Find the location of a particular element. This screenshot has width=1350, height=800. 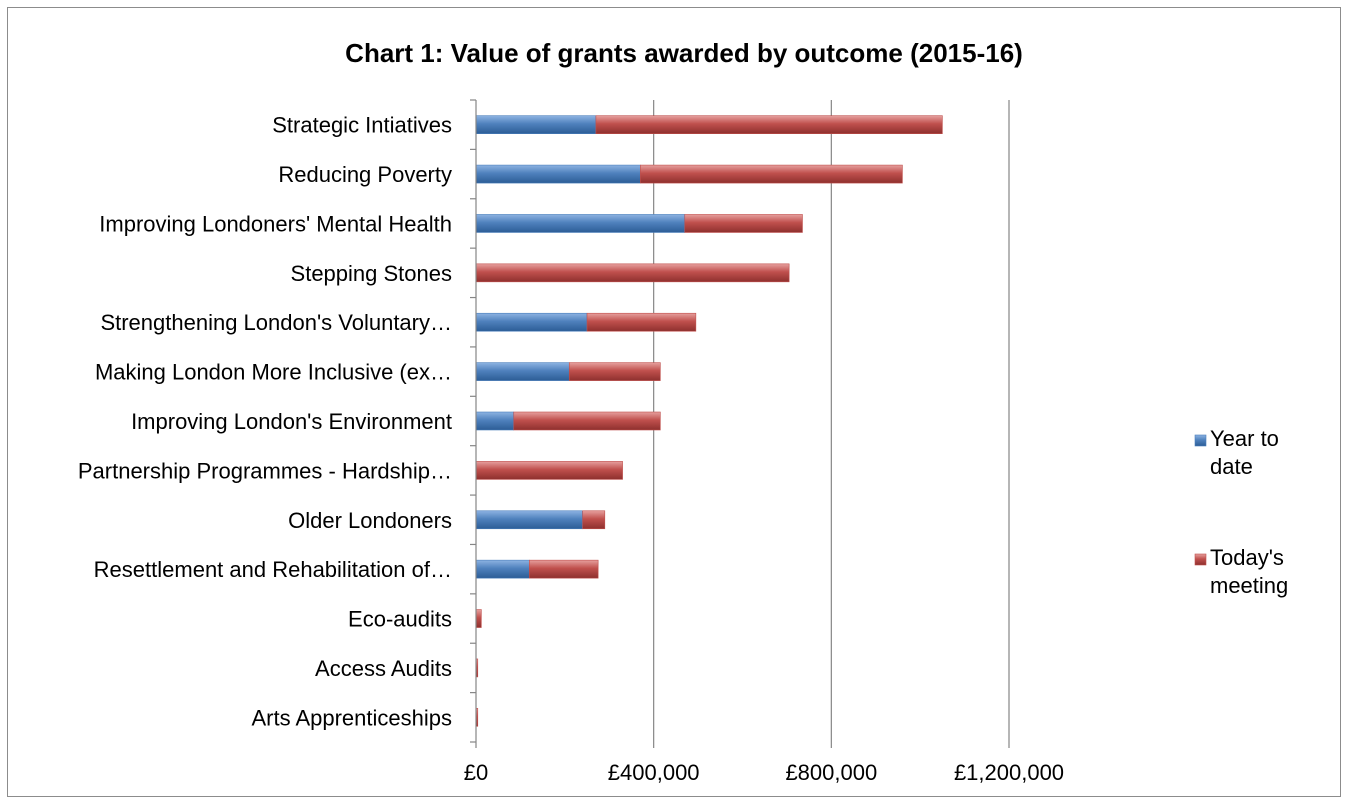

category-label: Improving Londoners' Mental Health is located at coordinates (275, 223).